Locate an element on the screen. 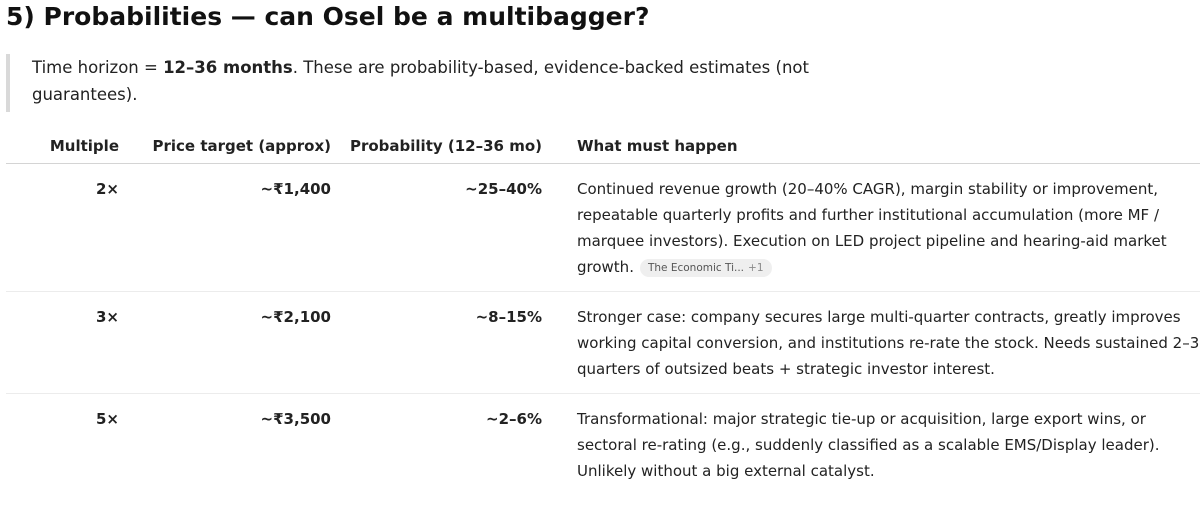 Image resolution: width=1200 pixels, height=510 pixels. cell-price-target: ~₹2,100 is located at coordinates (225, 342).